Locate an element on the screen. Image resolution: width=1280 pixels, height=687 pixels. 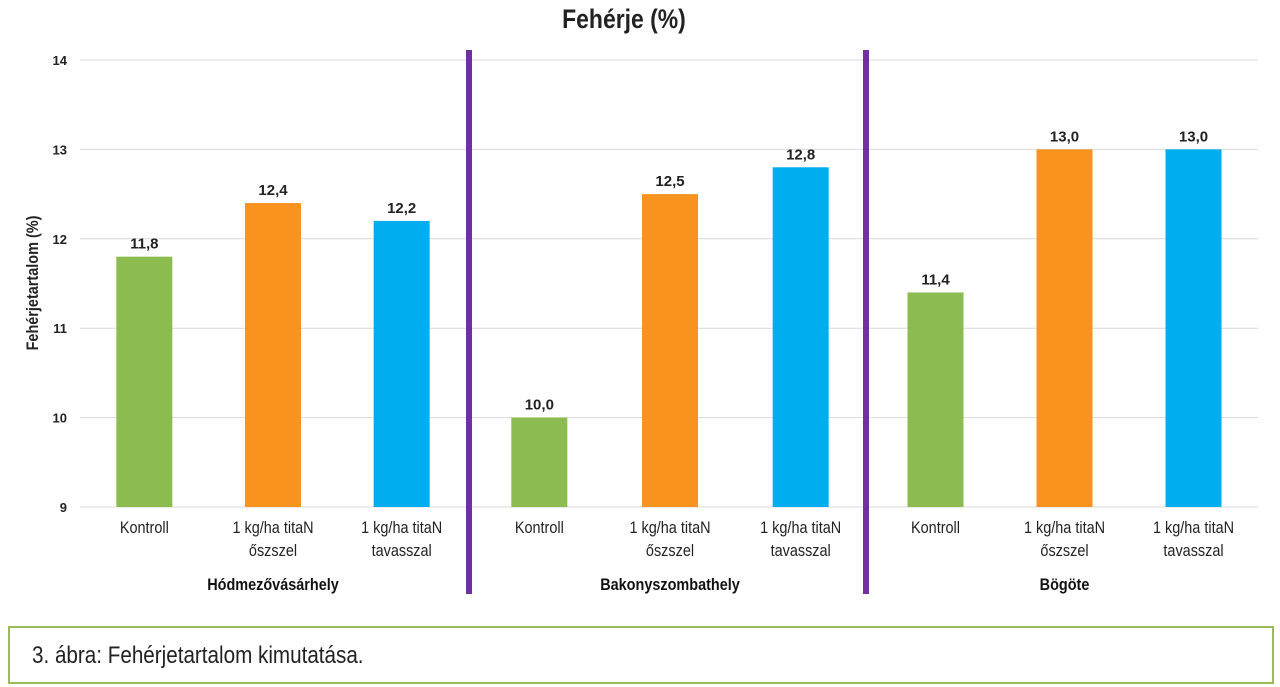
y-tick-label: 13 is located at coordinates (60, 149).